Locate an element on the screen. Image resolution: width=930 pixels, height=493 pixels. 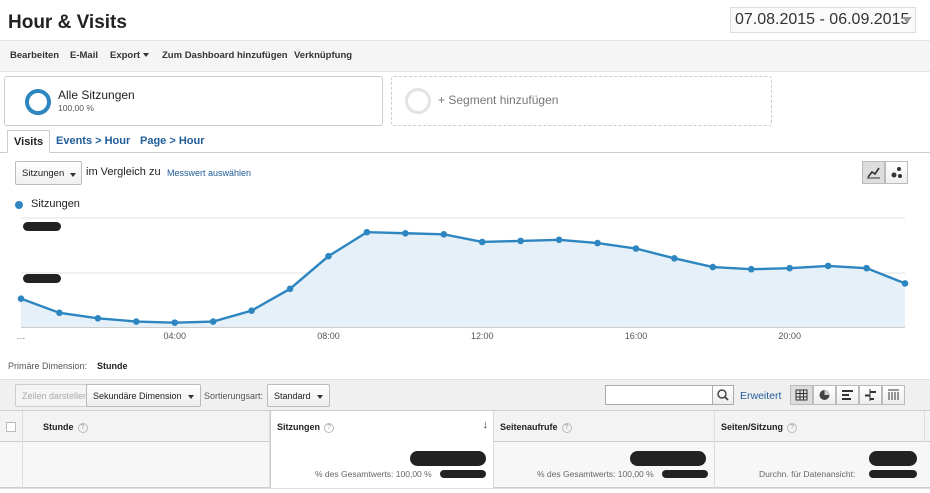
motion-chart-button is located at coordinates (896, 172).